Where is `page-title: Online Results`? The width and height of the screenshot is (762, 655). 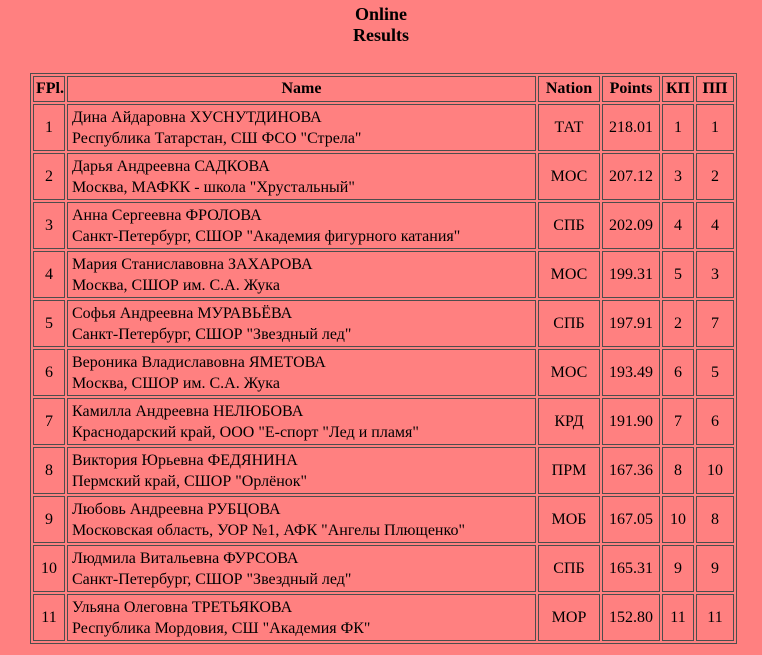 page-title: Online Results is located at coordinates (381, 23).